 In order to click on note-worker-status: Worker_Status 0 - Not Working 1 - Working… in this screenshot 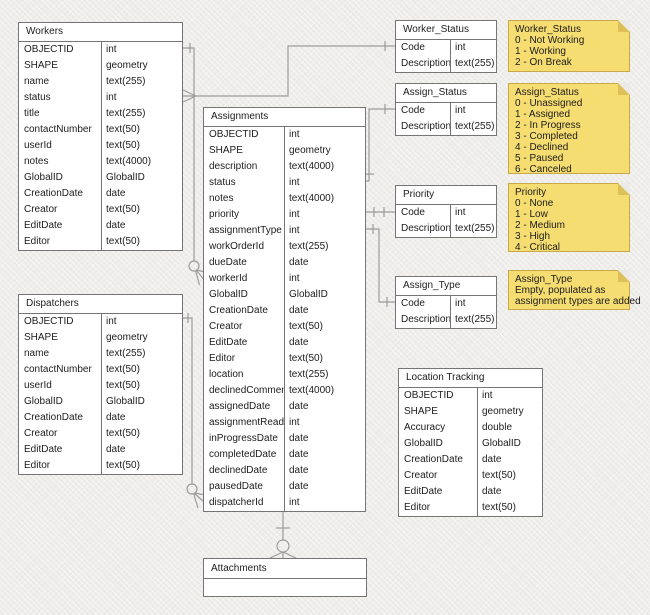, I will do `click(569, 46)`.